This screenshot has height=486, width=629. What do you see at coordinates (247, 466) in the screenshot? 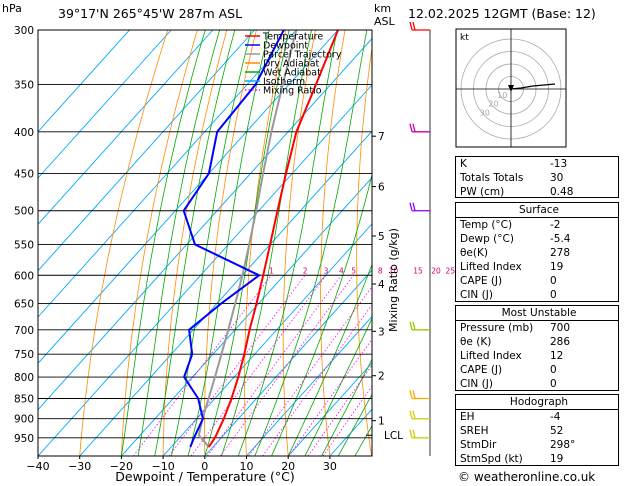
I see `x-tick-label: 10` at bounding box center [247, 466].